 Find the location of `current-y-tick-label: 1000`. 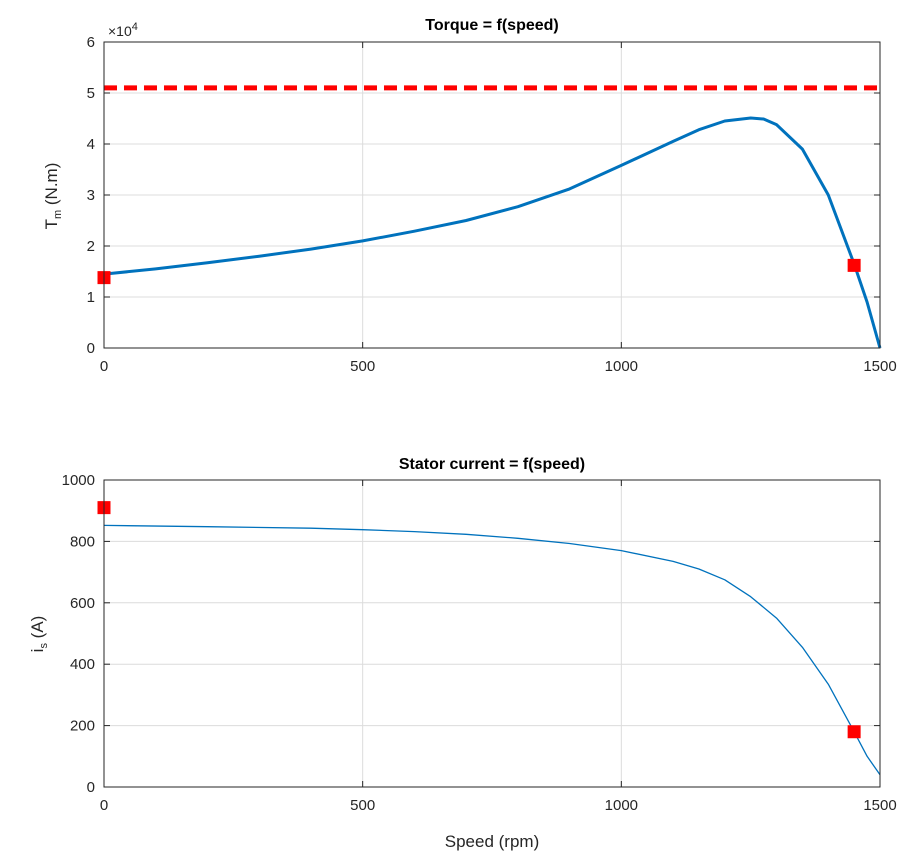

current-y-tick-label: 1000 is located at coordinates (78, 480).